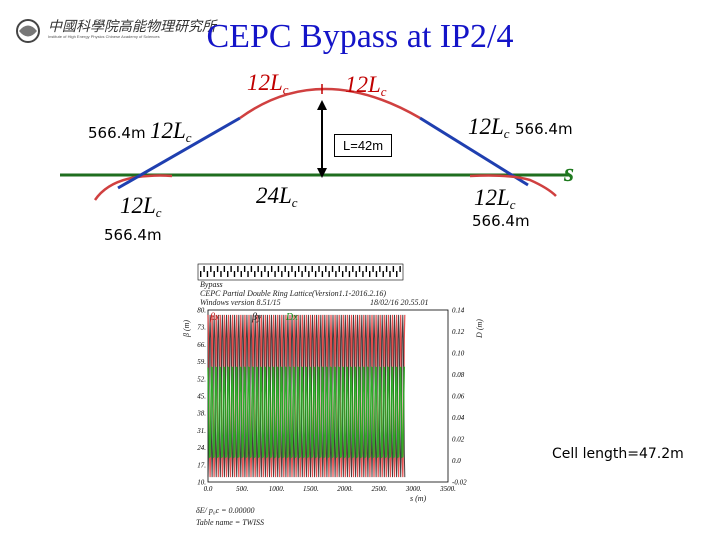 This screenshot has width=720, height=540. Describe the element at coordinates (544, 129) in the screenshot. I see `dist-right: 566.4m` at that location.